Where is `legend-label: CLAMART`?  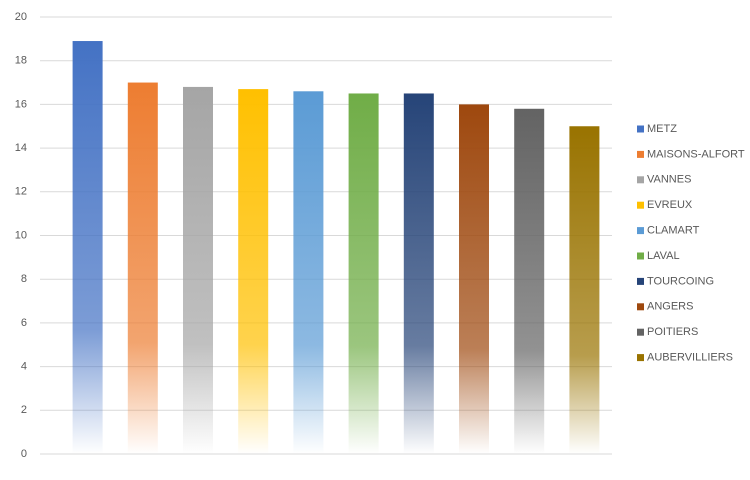 legend-label: CLAMART is located at coordinates (673, 231).